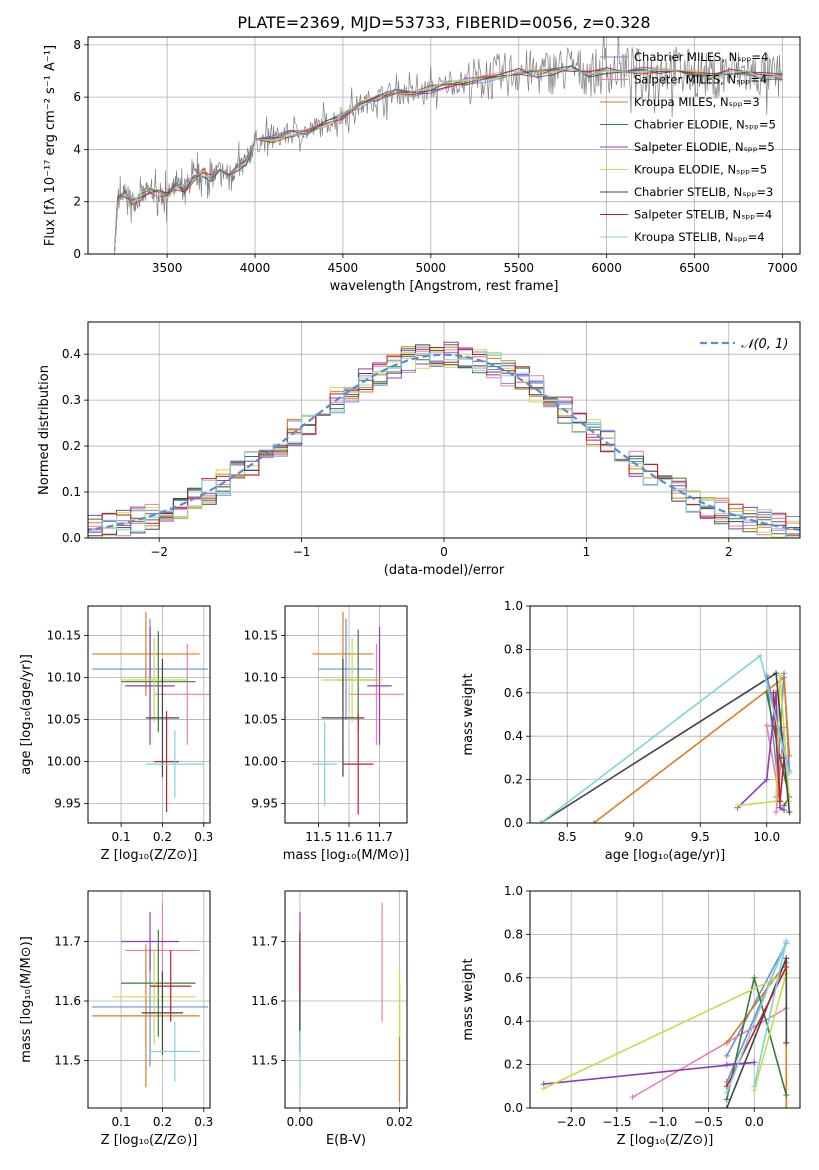  I want to click on x-tick-label: 4000, so click(255, 268).